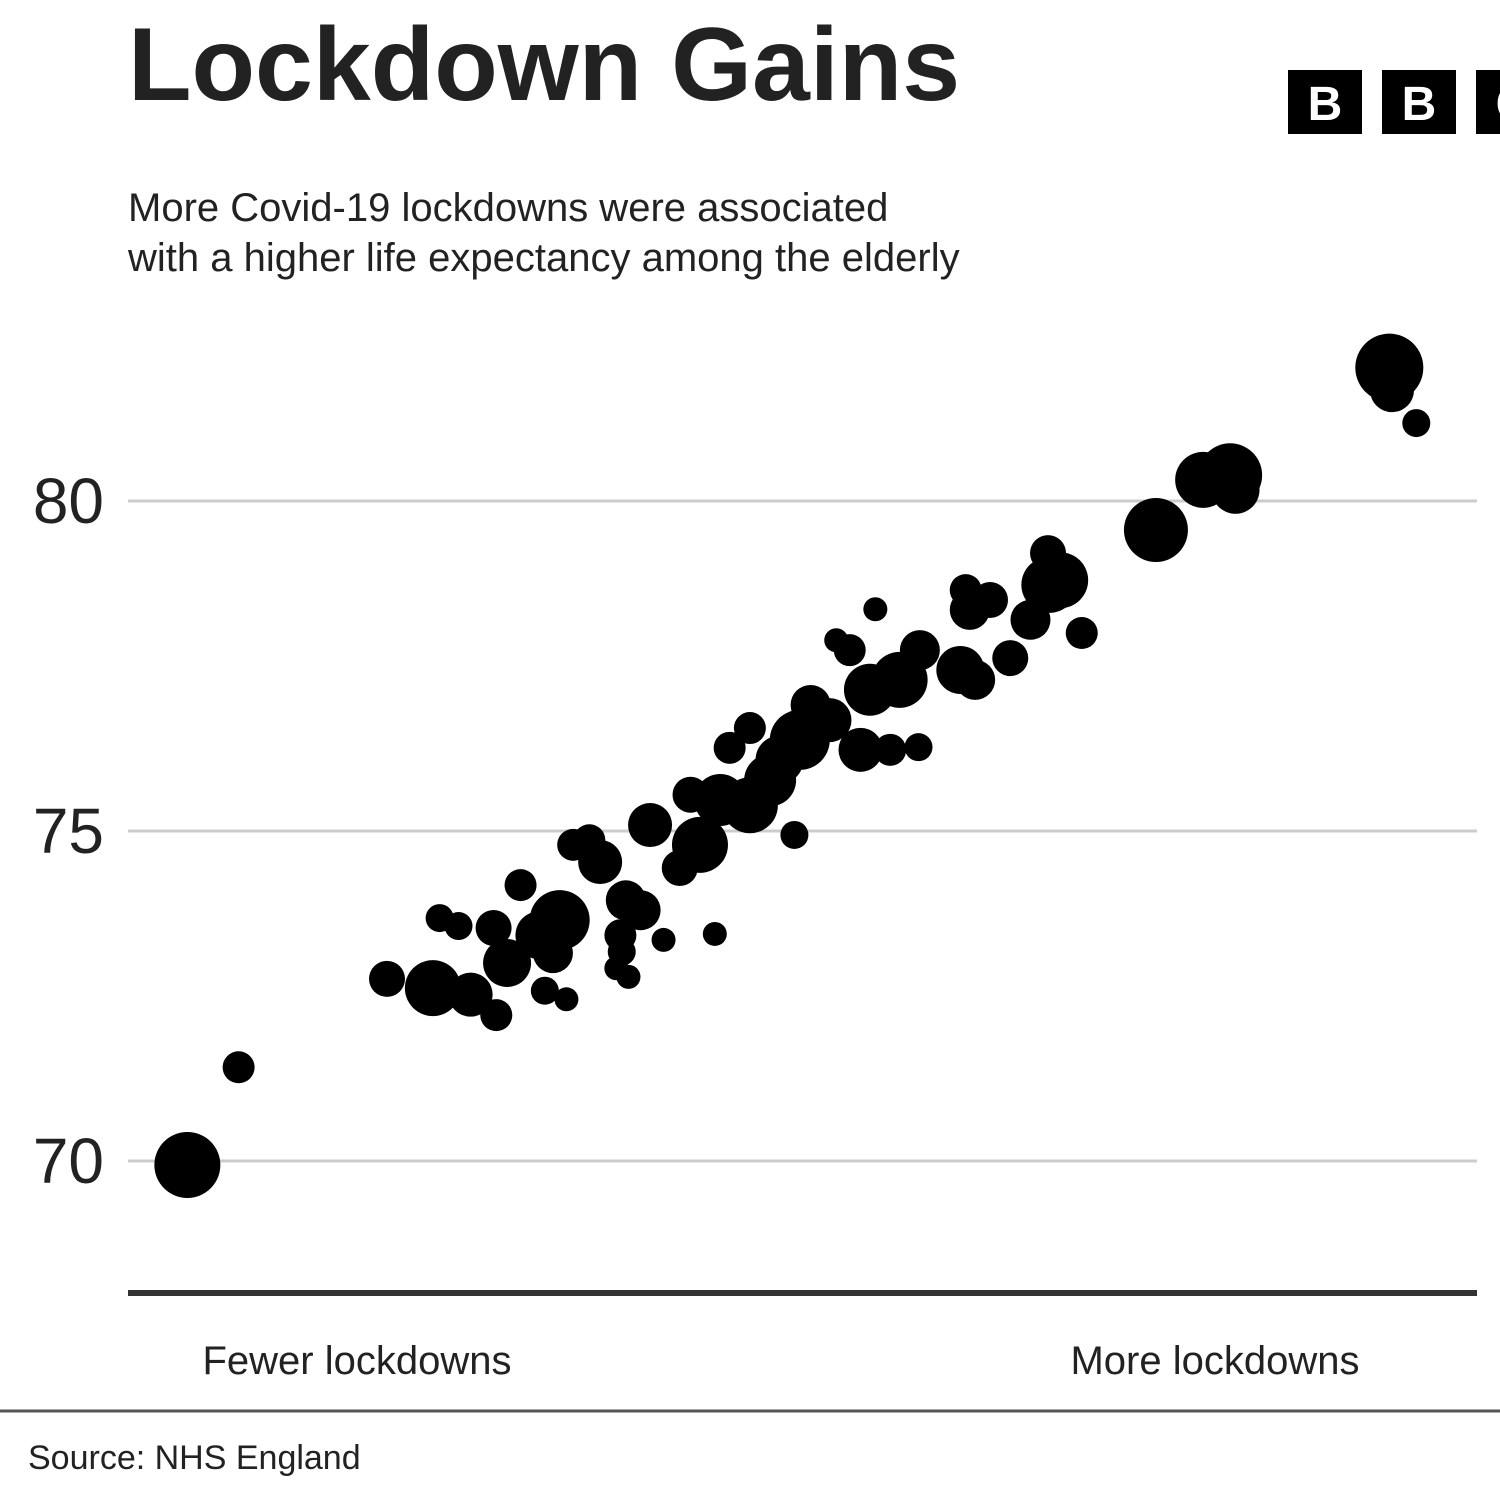  I want to click on chart-title: Lockdown Gains, so click(544, 65).